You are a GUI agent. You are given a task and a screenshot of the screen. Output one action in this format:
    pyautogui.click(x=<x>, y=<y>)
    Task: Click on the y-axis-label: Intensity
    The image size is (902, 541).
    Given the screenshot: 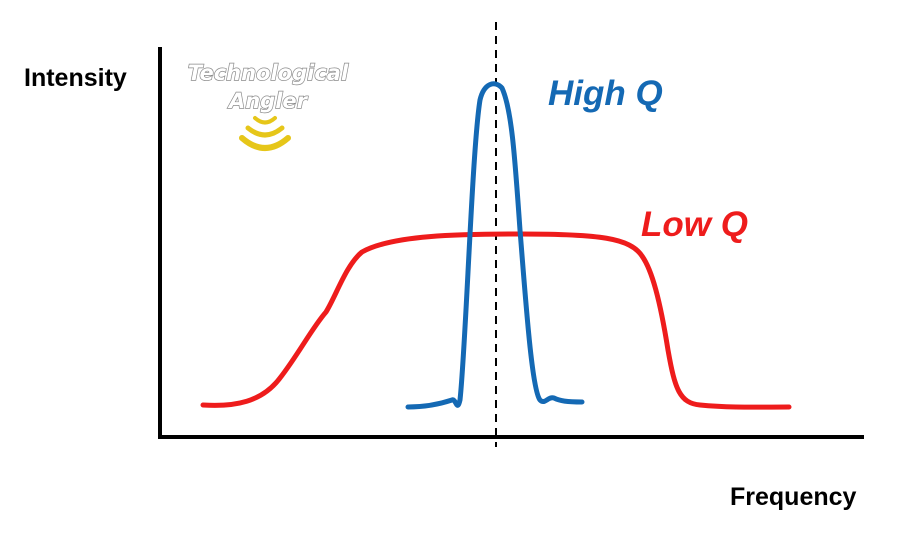 What is the action you would take?
    pyautogui.click(x=75, y=78)
    